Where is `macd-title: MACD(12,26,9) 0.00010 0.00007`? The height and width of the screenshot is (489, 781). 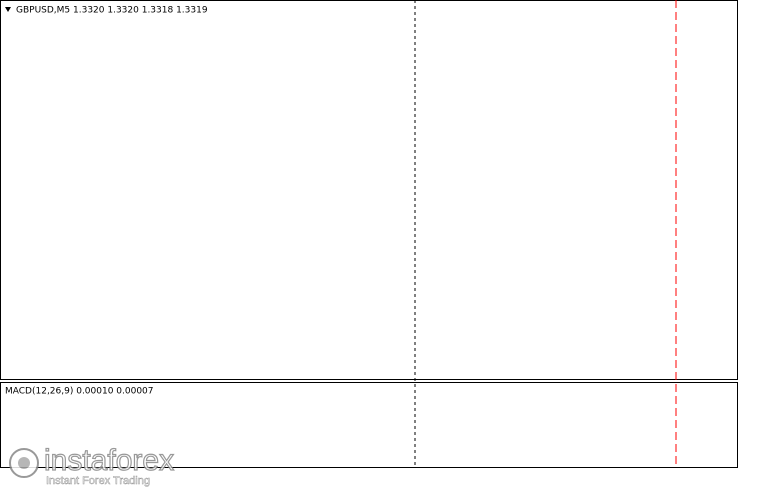 macd-title: MACD(12,26,9) 0.00010 0.00007 is located at coordinates (79, 392).